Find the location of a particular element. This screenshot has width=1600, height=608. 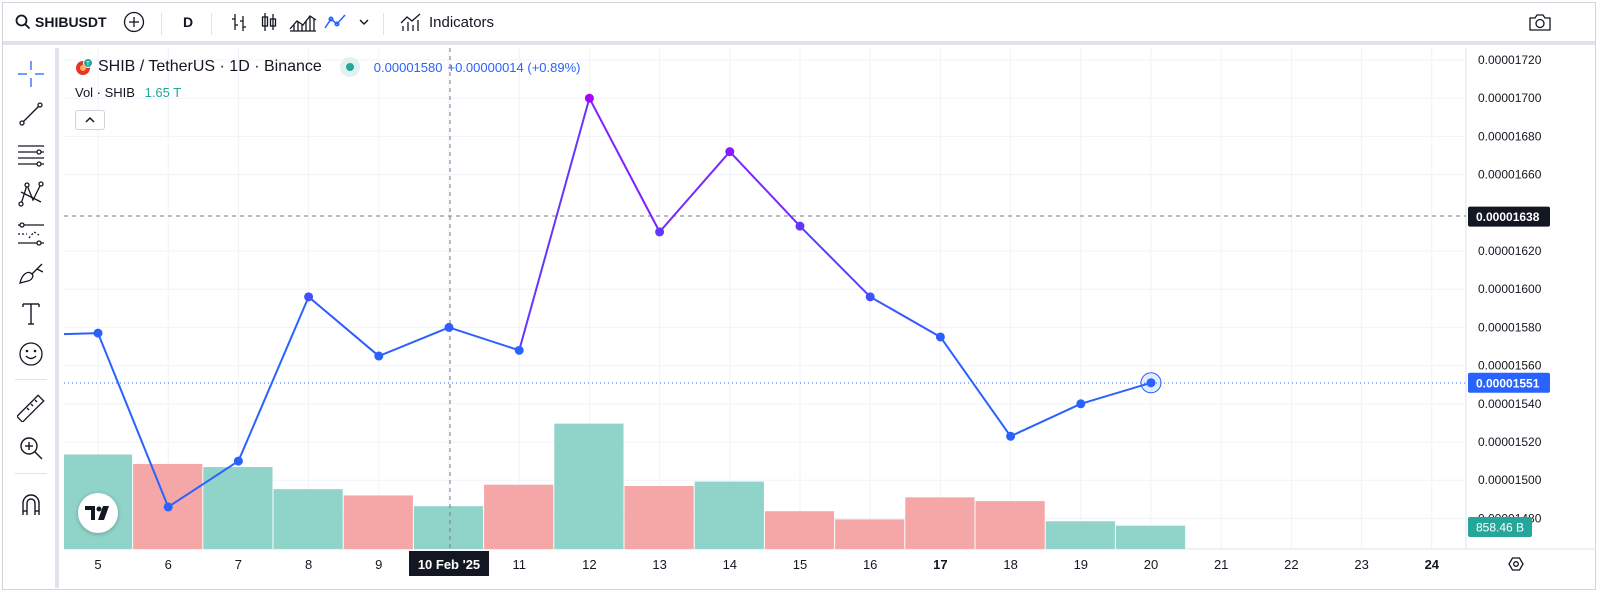

symbol-name: SHIBUSDT is located at coordinates (71, 22).